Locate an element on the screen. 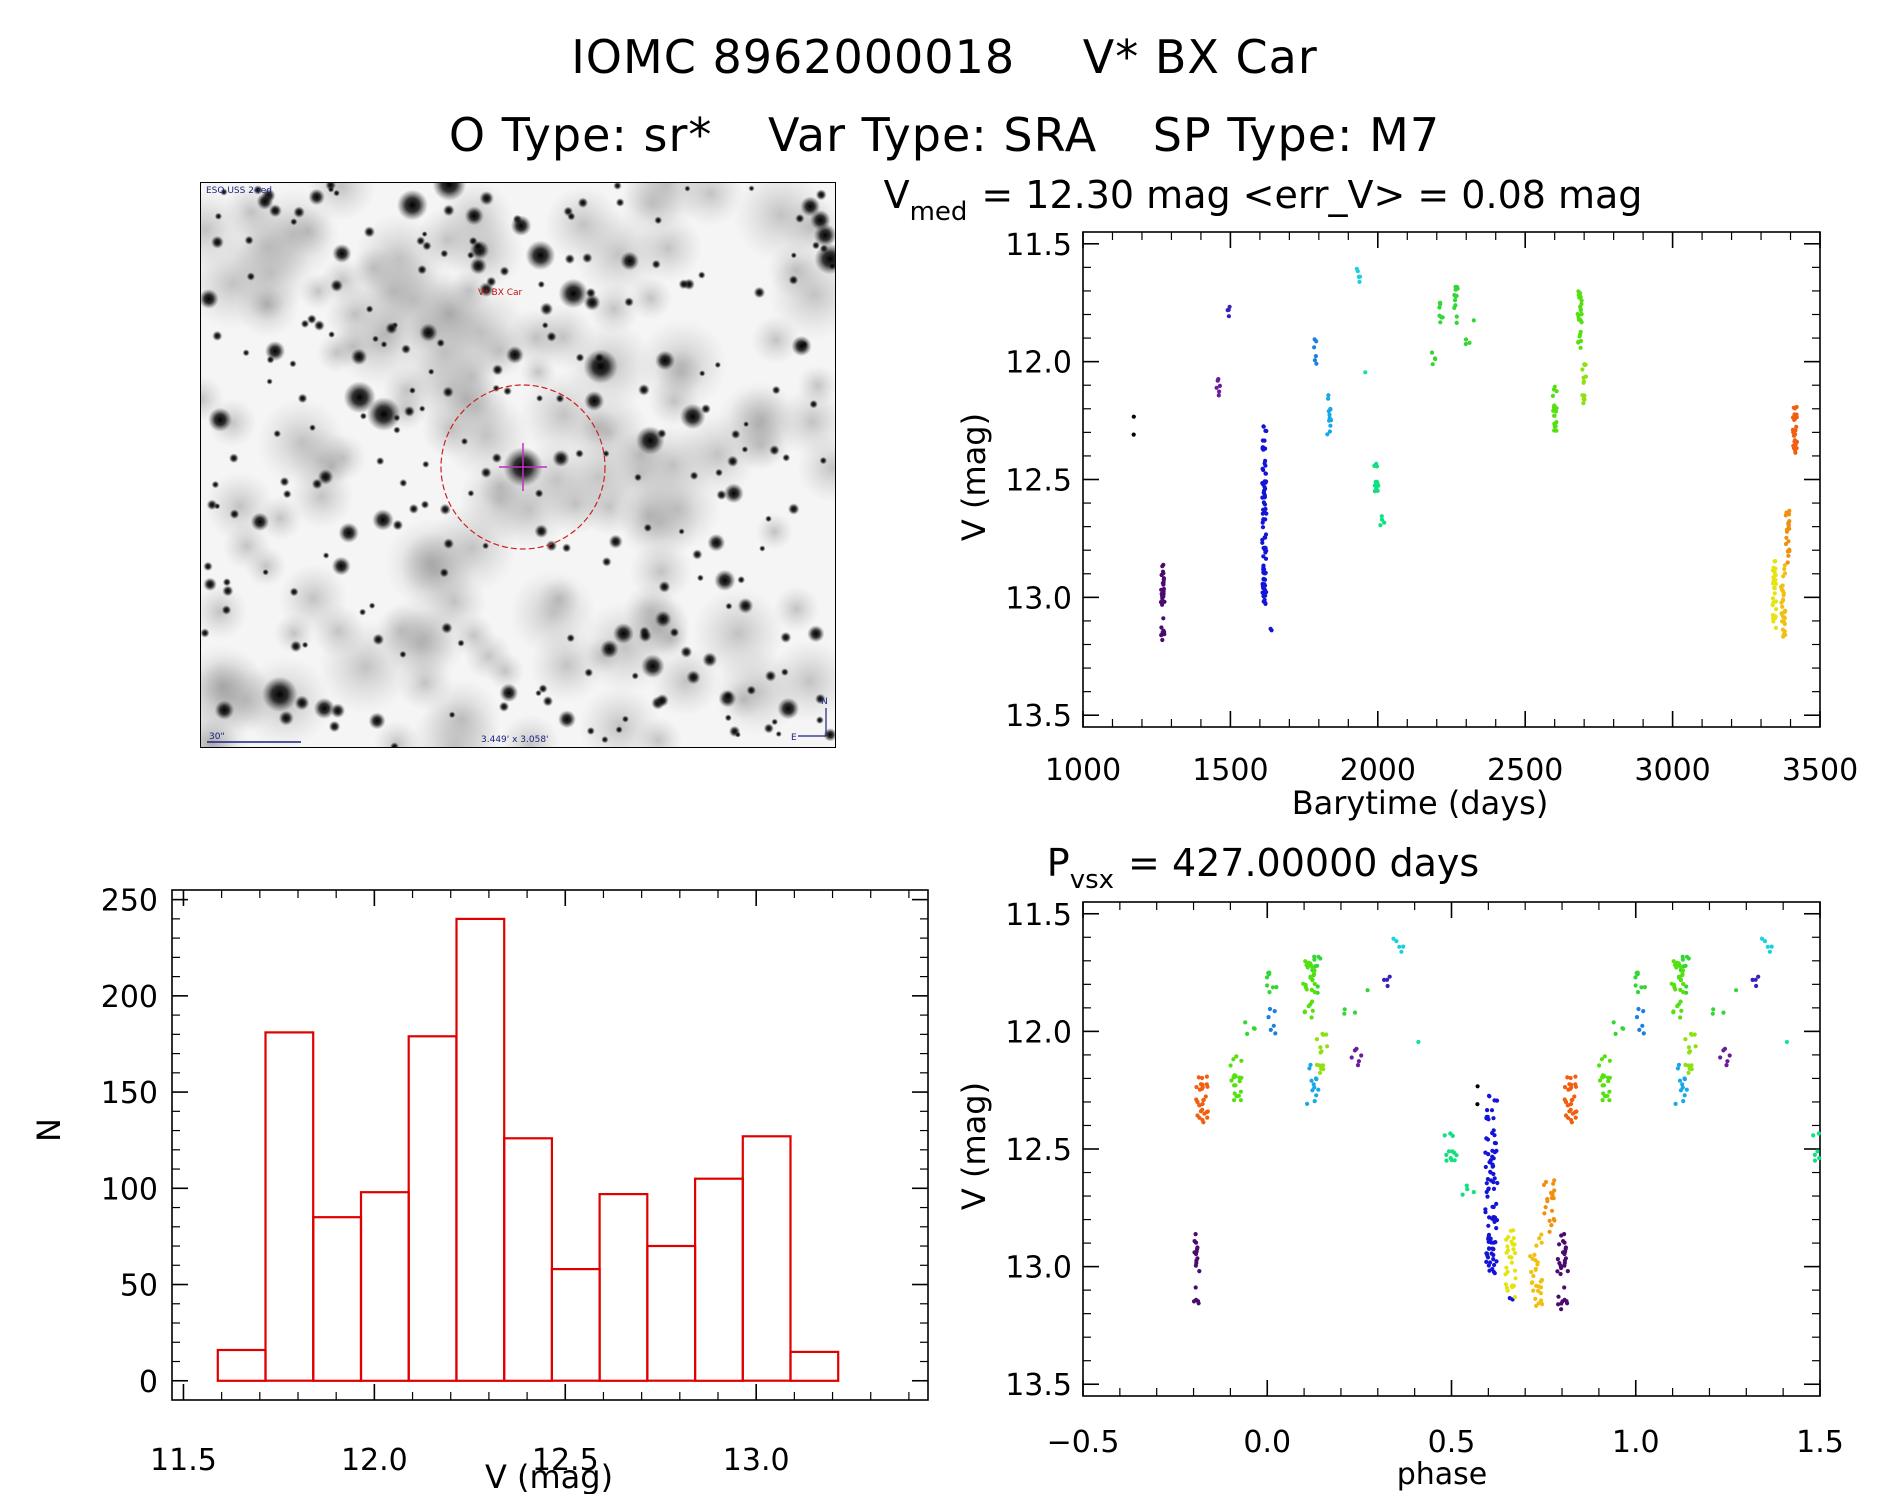  variable-type: Var Type: SRA is located at coordinates (933, 135).